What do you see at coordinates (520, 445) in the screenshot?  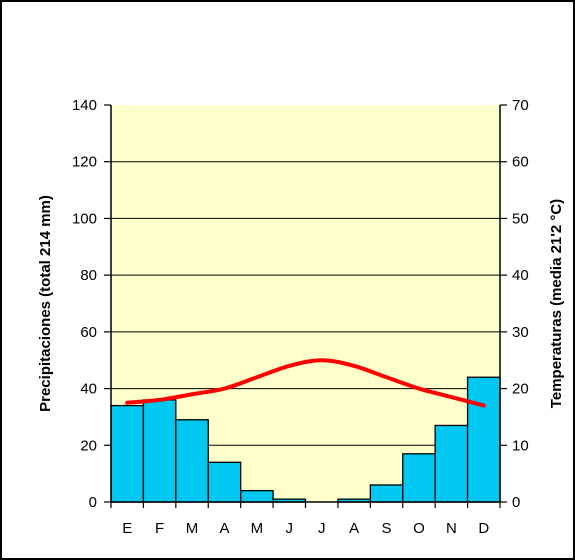 I see `right-tick-label: 10` at bounding box center [520, 445].